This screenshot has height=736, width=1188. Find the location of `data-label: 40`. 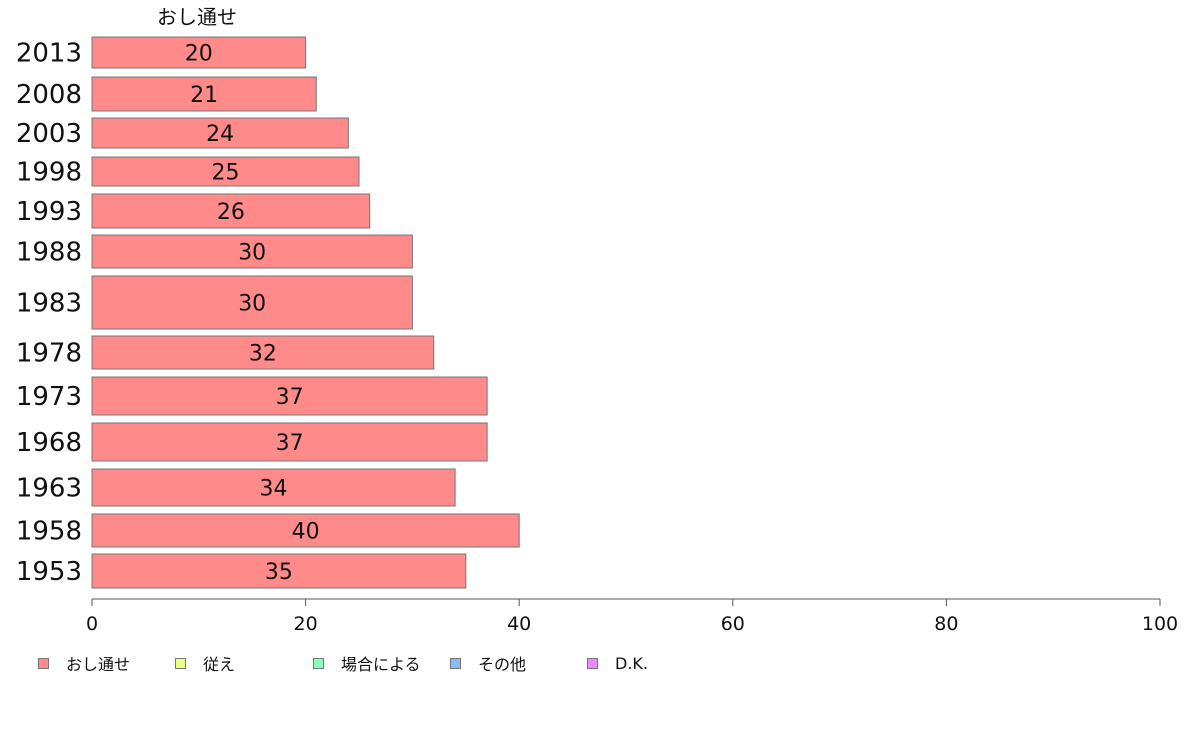

data-label: 40 is located at coordinates (306, 532).